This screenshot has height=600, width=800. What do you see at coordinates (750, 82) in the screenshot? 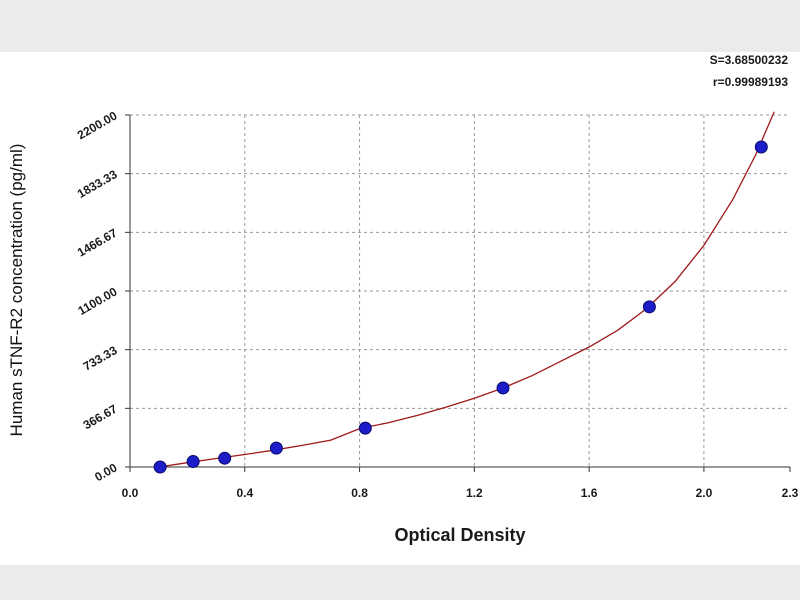
I see `annotation-r-value: r=0.99989193` at bounding box center [750, 82].